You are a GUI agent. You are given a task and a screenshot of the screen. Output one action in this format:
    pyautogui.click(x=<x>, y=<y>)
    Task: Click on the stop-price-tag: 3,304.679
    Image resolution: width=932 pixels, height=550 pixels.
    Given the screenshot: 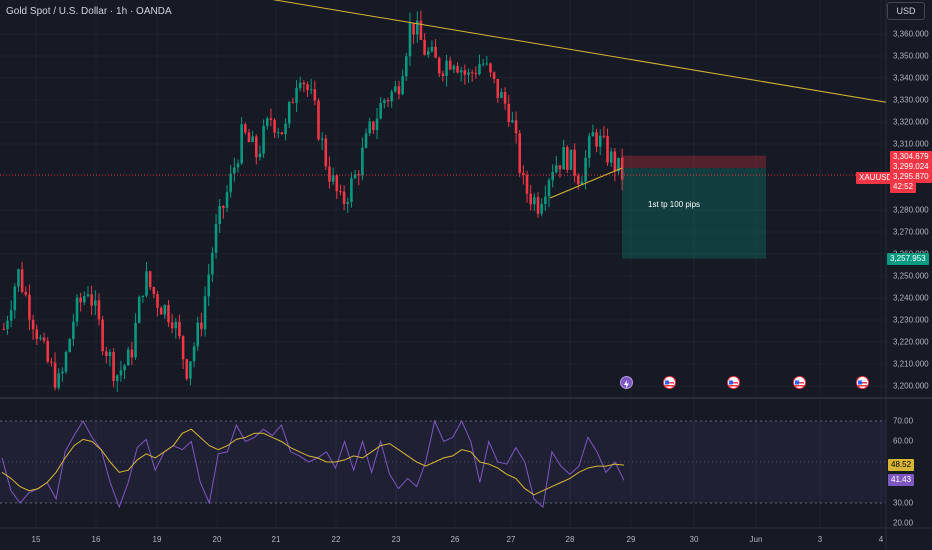 What is the action you would take?
    pyautogui.click(x=911, y=157)
    